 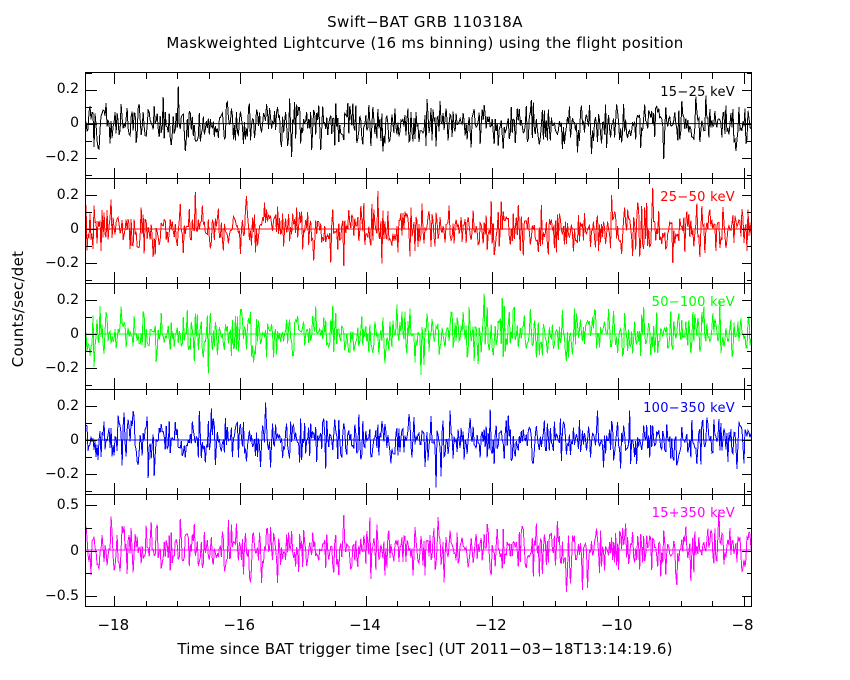 I want to click on x-tick-label: −12, so click(x=491, y=625).